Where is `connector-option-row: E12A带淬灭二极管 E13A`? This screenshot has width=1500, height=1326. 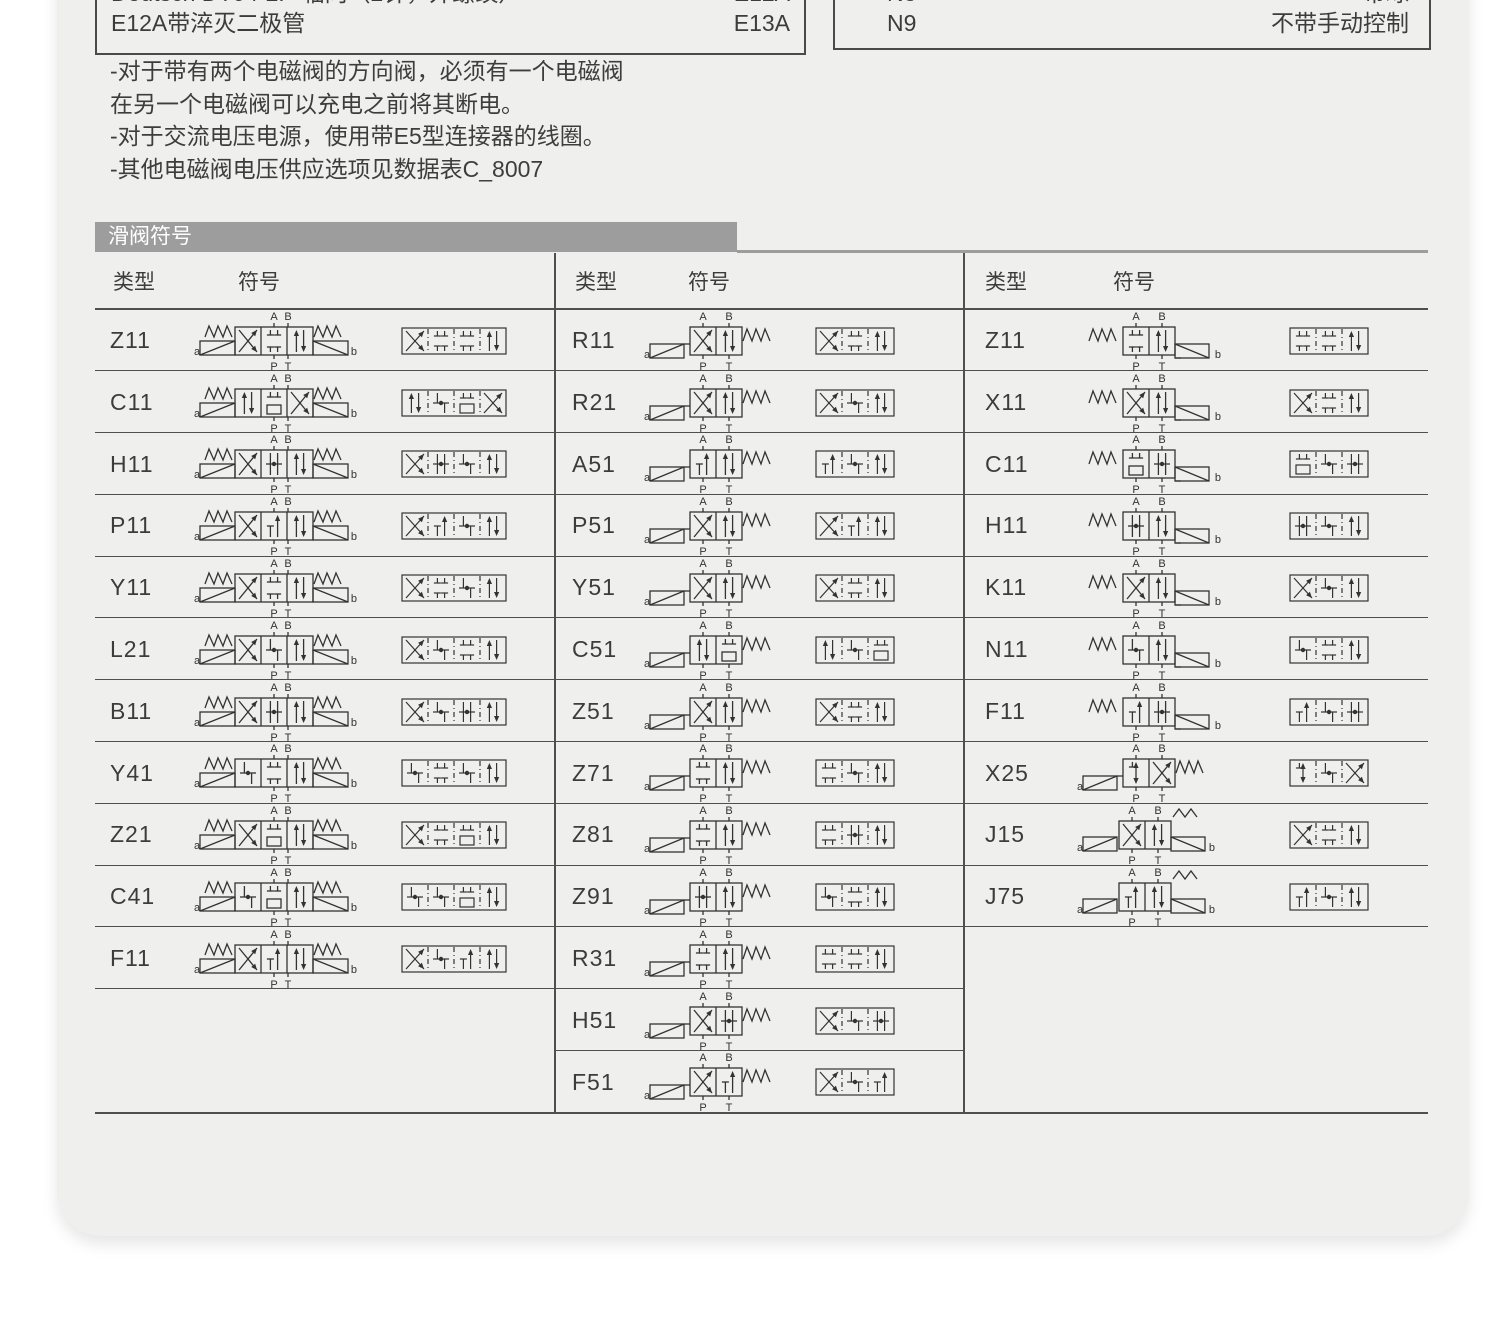 connector-option-row: E12A带淬灭二极管 E13A is located at coordinates (450, 23).